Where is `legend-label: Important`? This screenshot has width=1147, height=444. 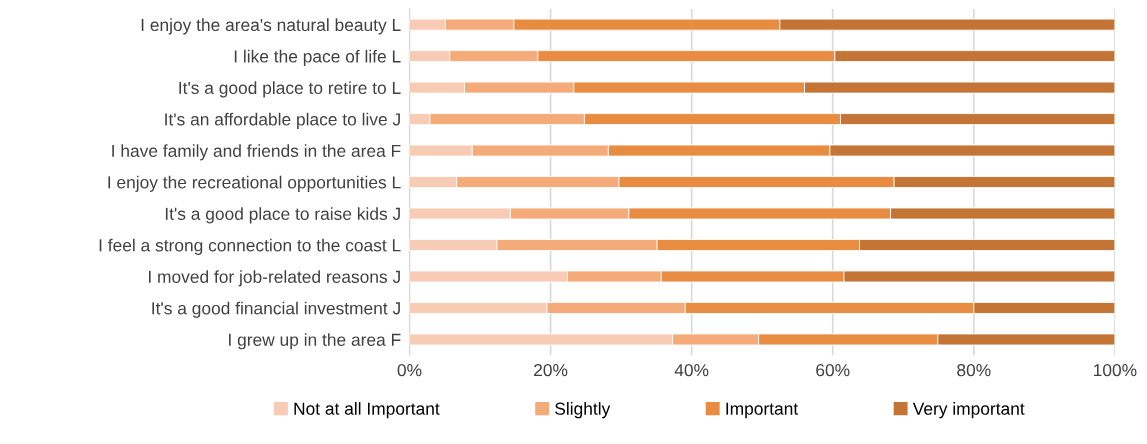
legend-label: Important is located at coordinates (762, 410).